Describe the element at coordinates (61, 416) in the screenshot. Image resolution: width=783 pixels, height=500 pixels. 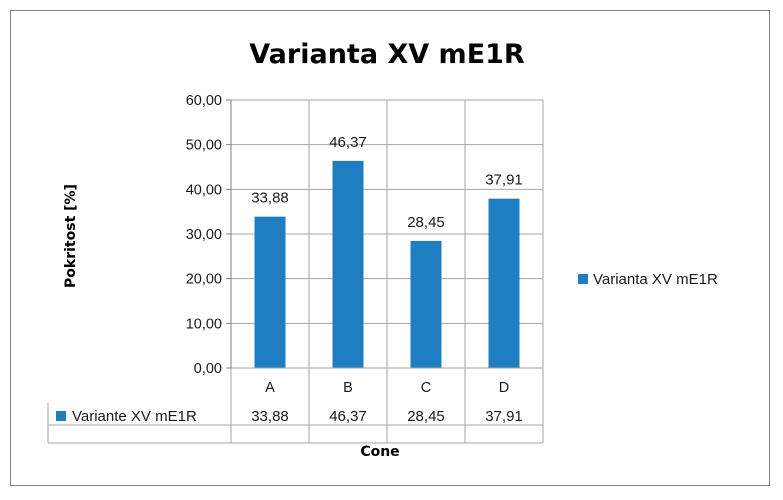
I see `table-legend-key` at that location.